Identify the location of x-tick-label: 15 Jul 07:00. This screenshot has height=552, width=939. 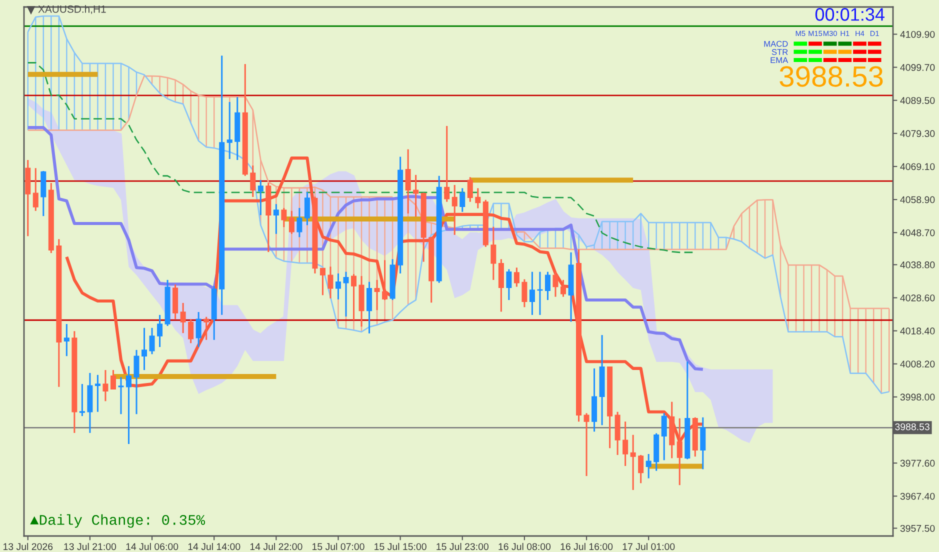
(338, 546).